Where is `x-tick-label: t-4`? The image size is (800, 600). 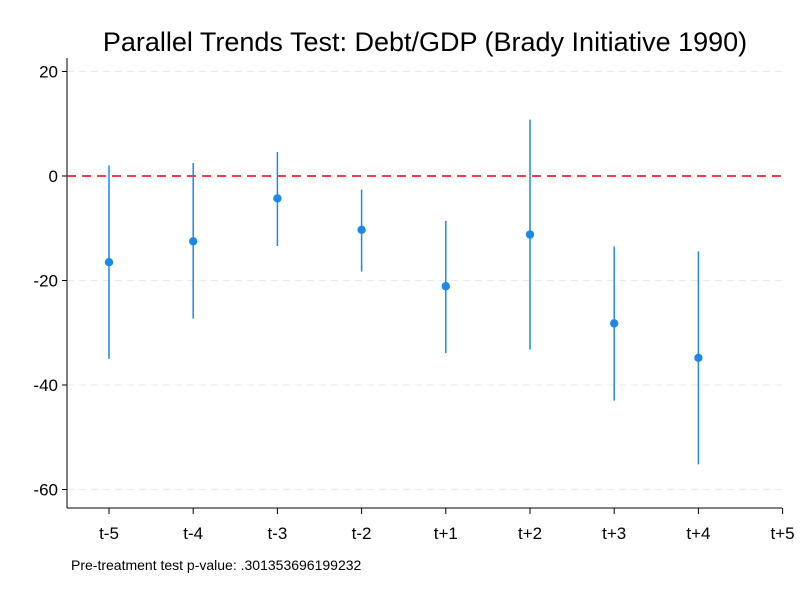 x-tick-label: t-4 is located at coordinates (193, 533).